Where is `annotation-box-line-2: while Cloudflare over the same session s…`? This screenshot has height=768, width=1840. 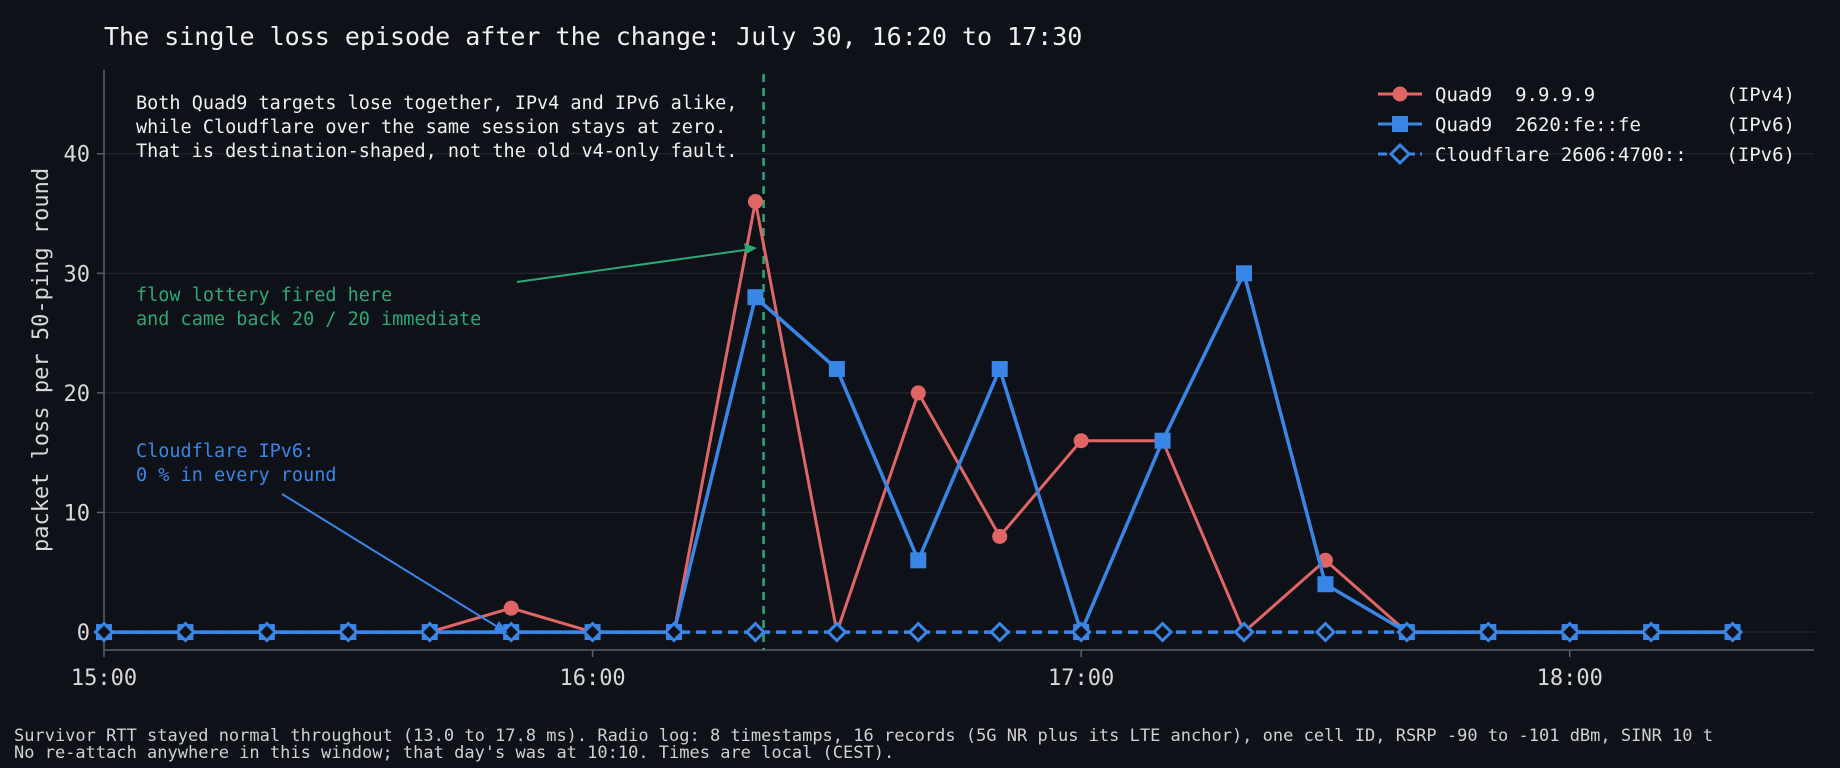 annotation-box-line-2: while Cloudflare over the same session s… is located at coordinates (431, 127).